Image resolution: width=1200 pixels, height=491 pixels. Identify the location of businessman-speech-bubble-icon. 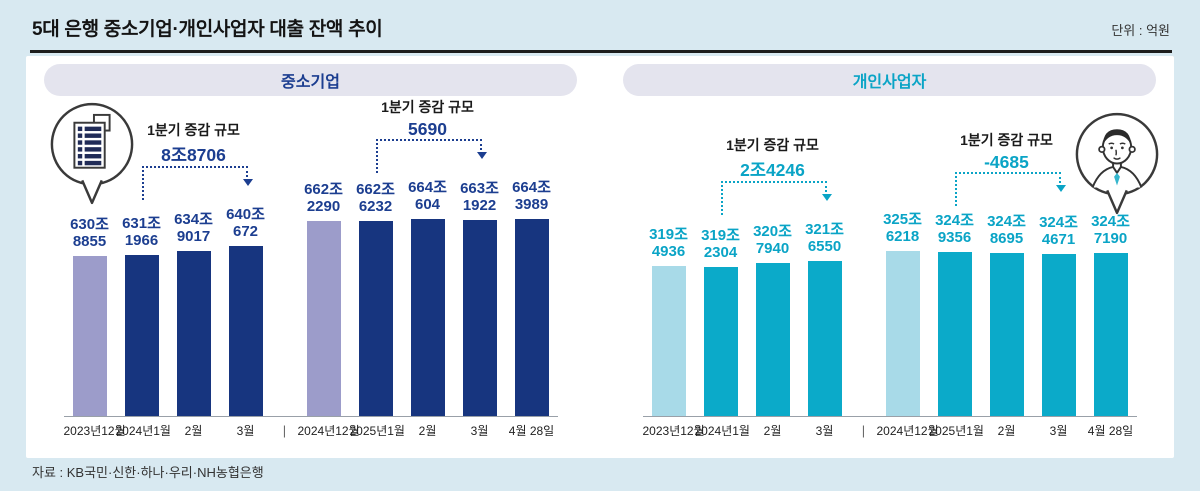
(1117, 167).